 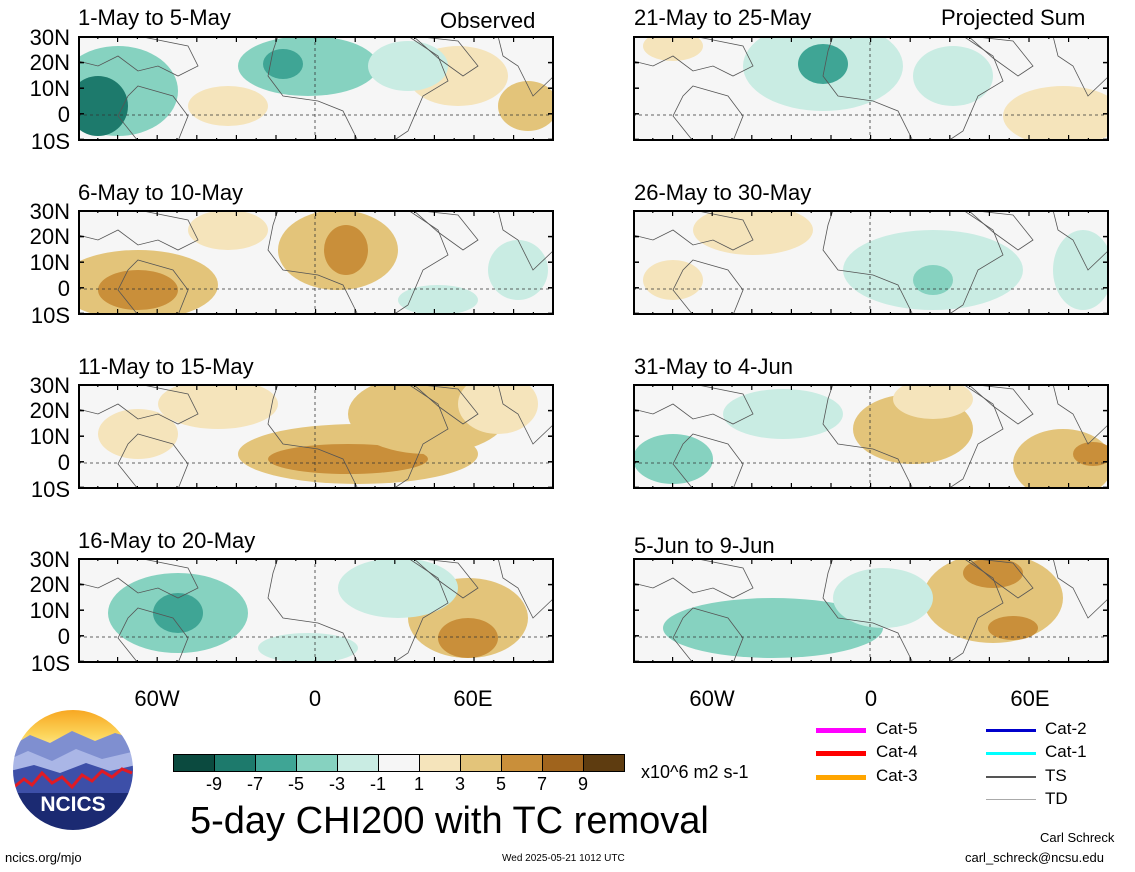 I want to click on panel-title-right-4: 5-Jun to 9-Jun, so click(x=704, y=545).